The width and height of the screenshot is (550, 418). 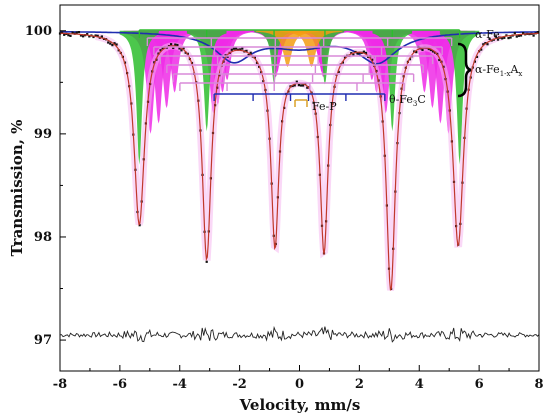 I want to click on fe-p-label: Fe-P, so click(x=324, y=106).